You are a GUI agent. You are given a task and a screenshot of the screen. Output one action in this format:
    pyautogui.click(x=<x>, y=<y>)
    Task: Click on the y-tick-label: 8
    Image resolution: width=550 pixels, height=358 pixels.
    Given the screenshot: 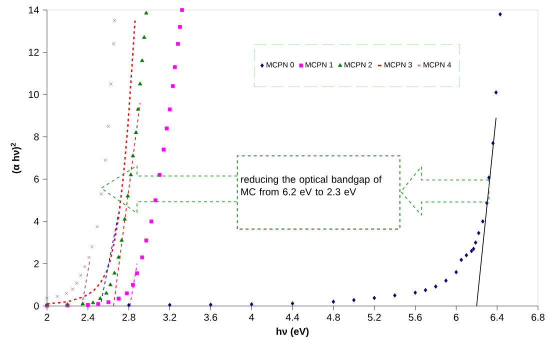 What is the action you would take?
    pyautogui.click(x=36, y=136)
    